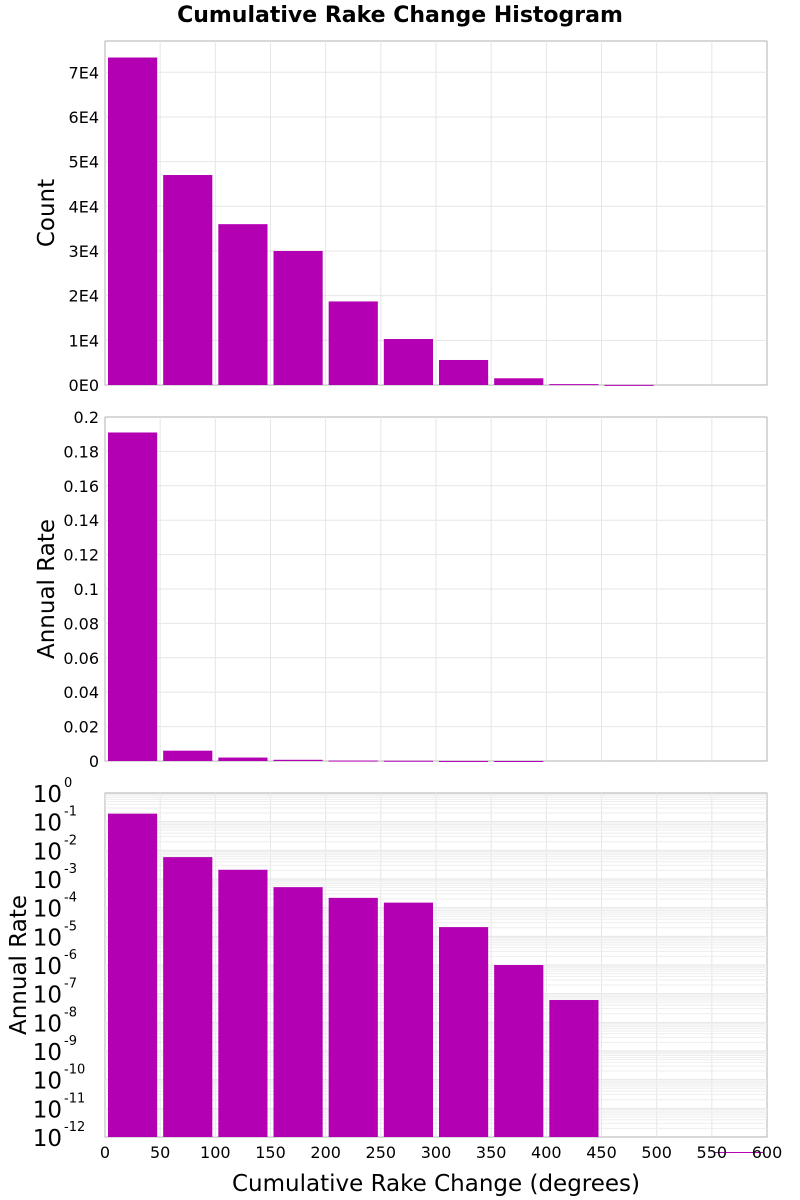 The height and width of the screenshot is (1200, 800). Describe the element at coordinates (160, 1152) in the screenshot. I see `x-tick-label: 50` at that location.